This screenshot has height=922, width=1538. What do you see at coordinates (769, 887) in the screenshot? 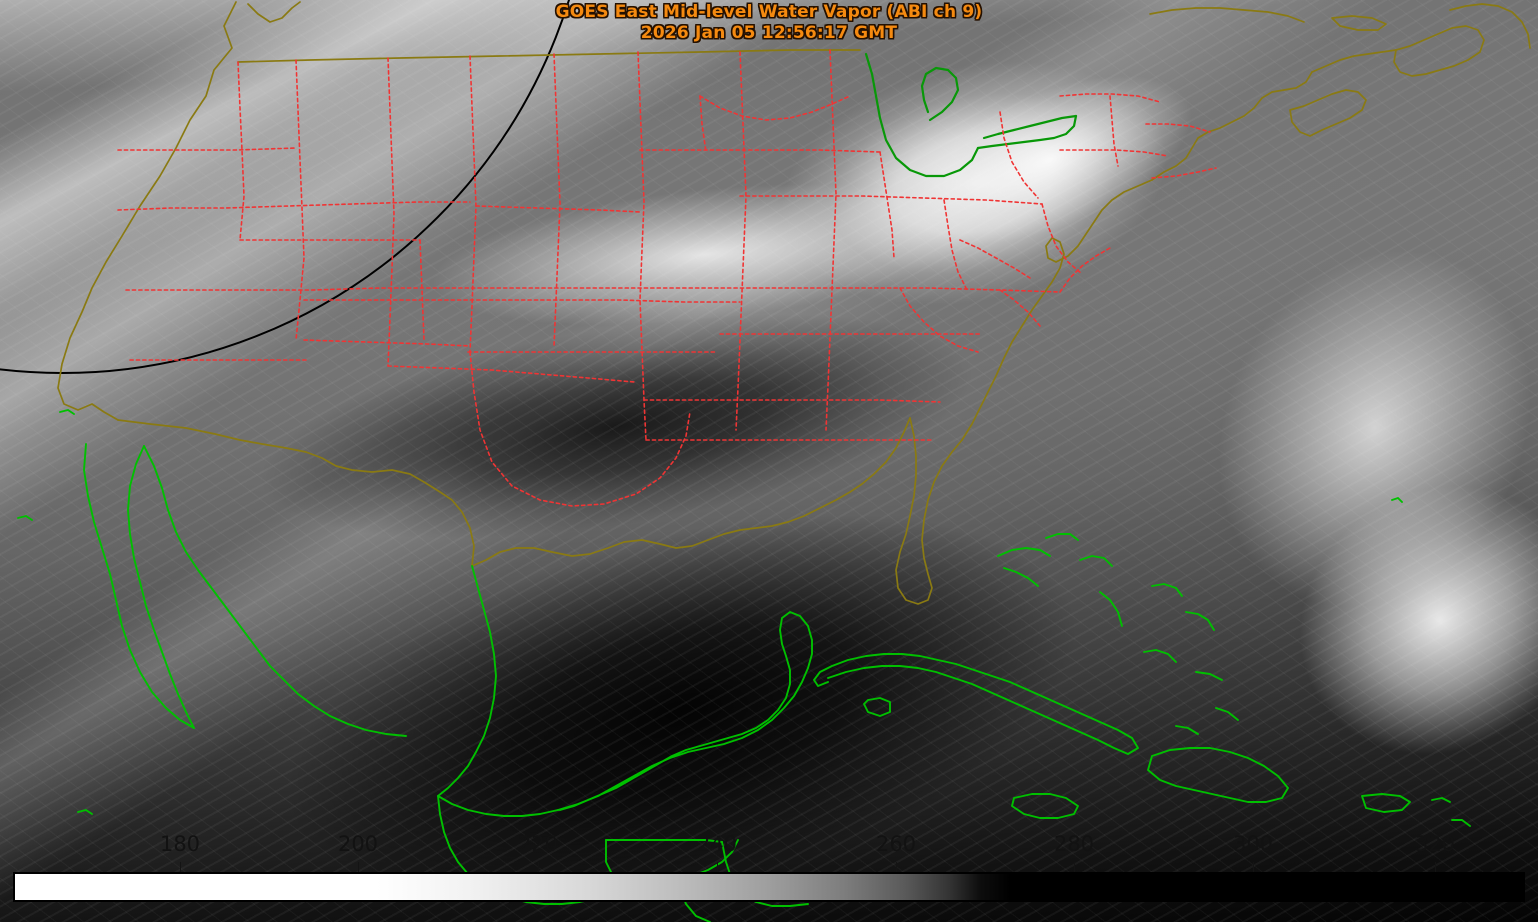
I see `colorbar-gradient` at bounding box center [769, 887].